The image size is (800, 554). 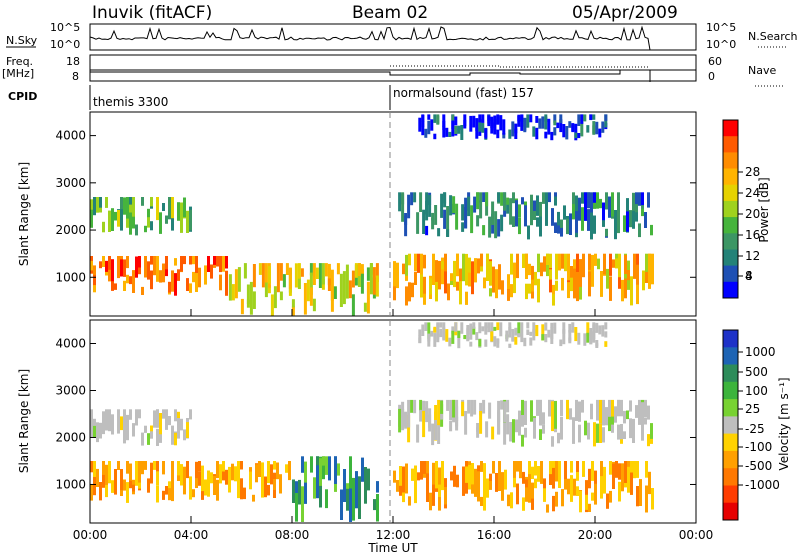 What do you see at coordinates (625, 13) in the screenshot?
I see `date-title: 05/Apr/2009` at bounding box center [625, 13].